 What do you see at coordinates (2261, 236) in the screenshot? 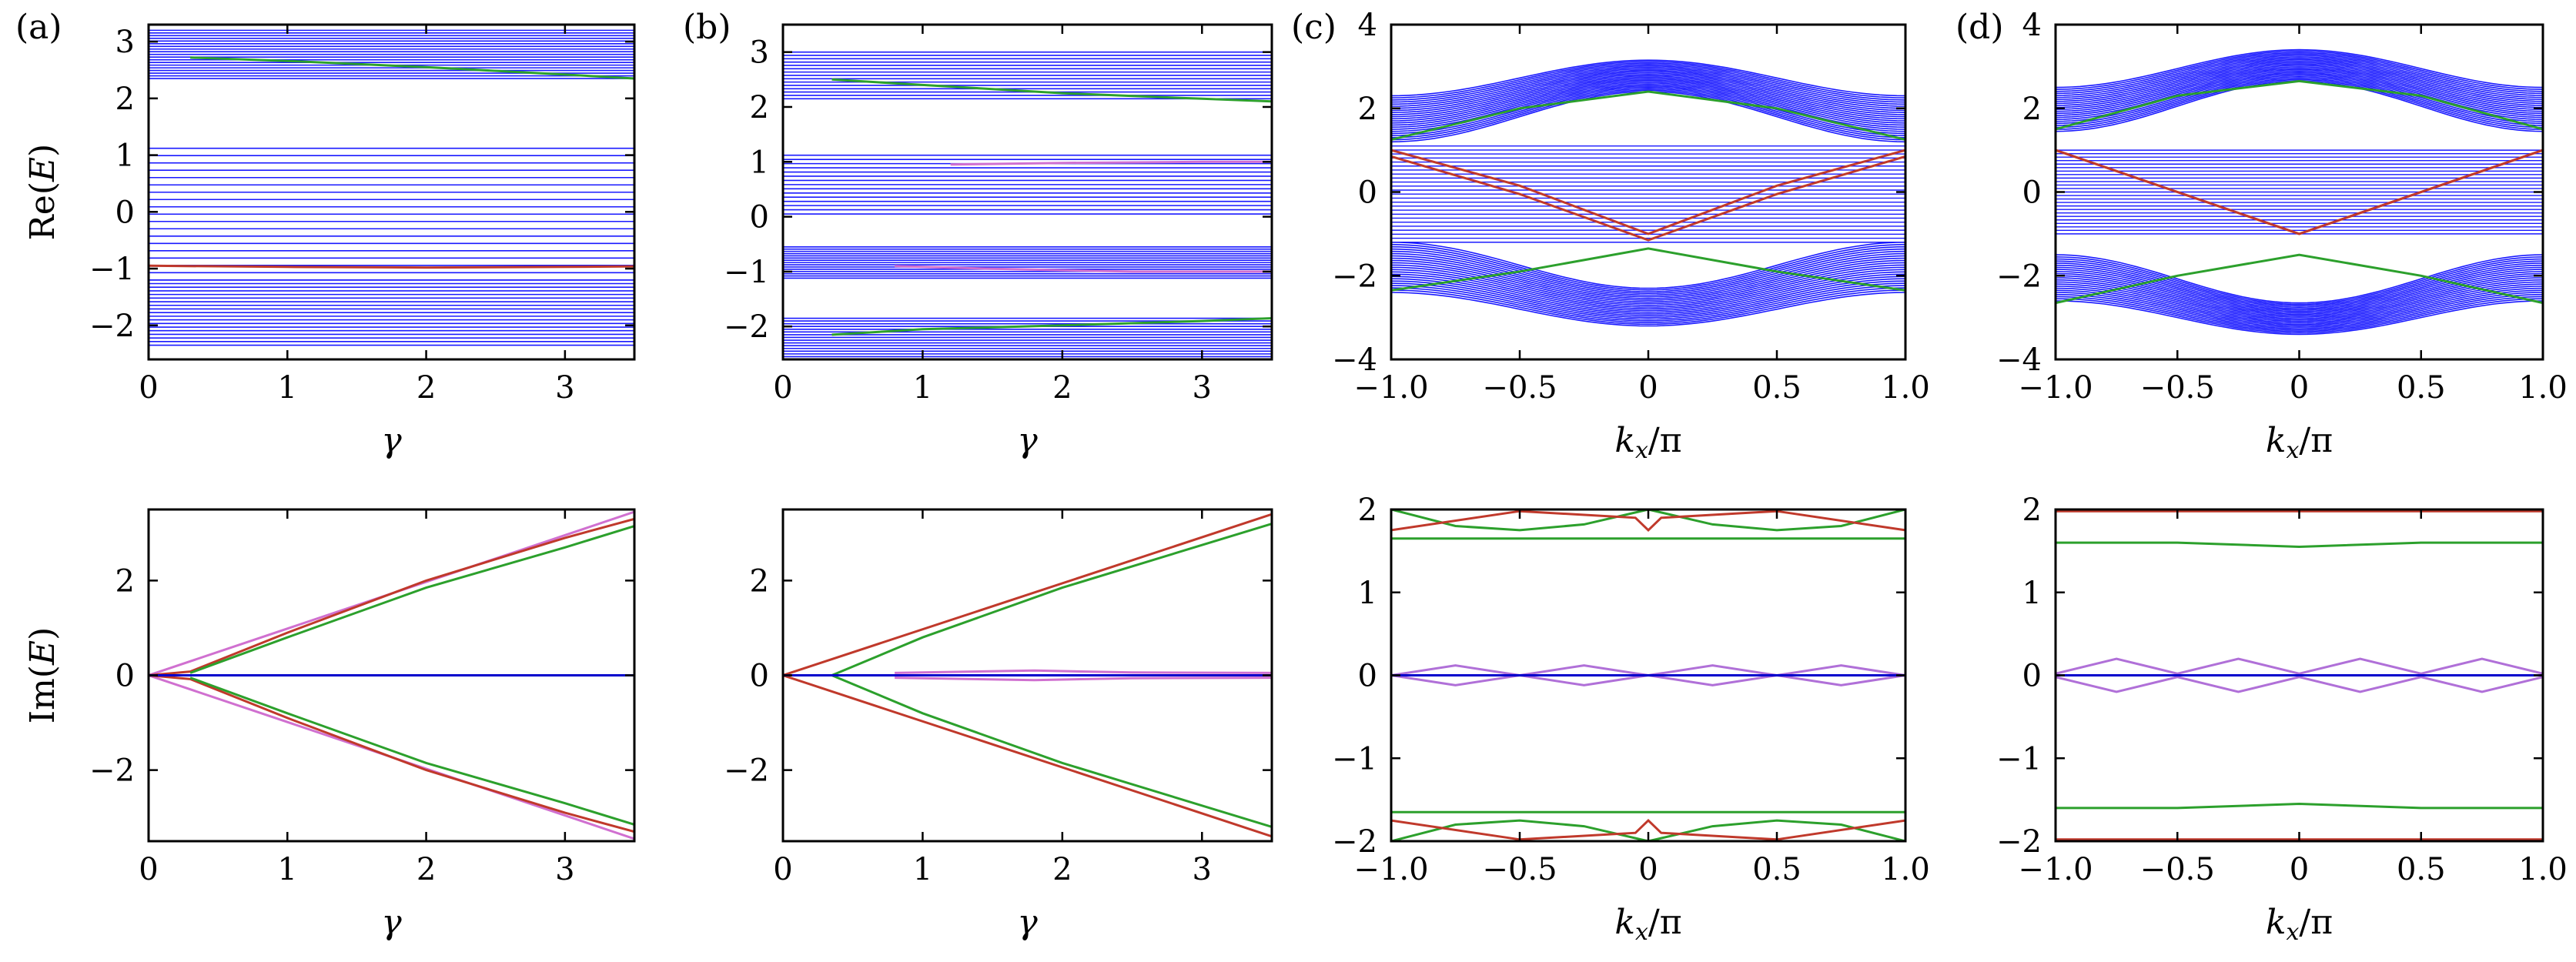
I see `panel-d-top: −1.0 −0.5 0 0.5 1.0 −4 −2 0 2 4 kx/π (d)` at bounding box center [2261, 236].